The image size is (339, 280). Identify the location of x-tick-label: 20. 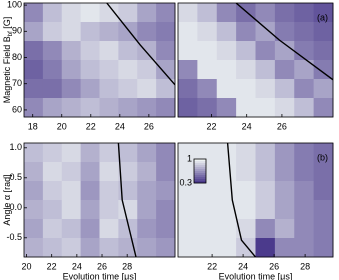
(62, 126).